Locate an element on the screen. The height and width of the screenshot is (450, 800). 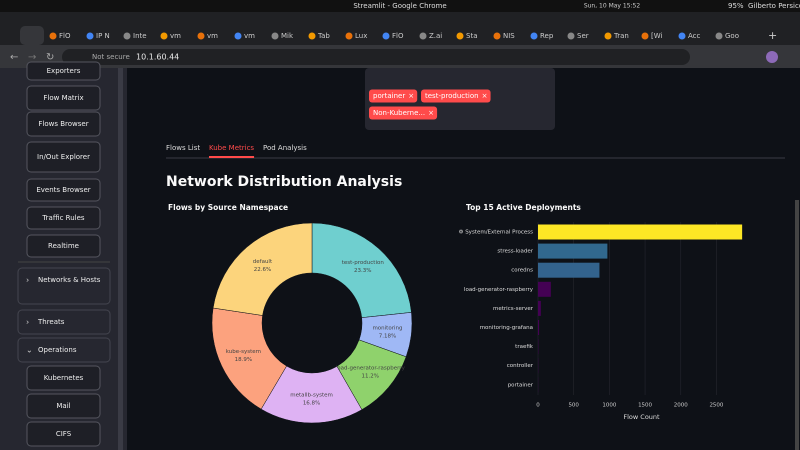
expander-label: Operations is located at coordinates (57, 350).